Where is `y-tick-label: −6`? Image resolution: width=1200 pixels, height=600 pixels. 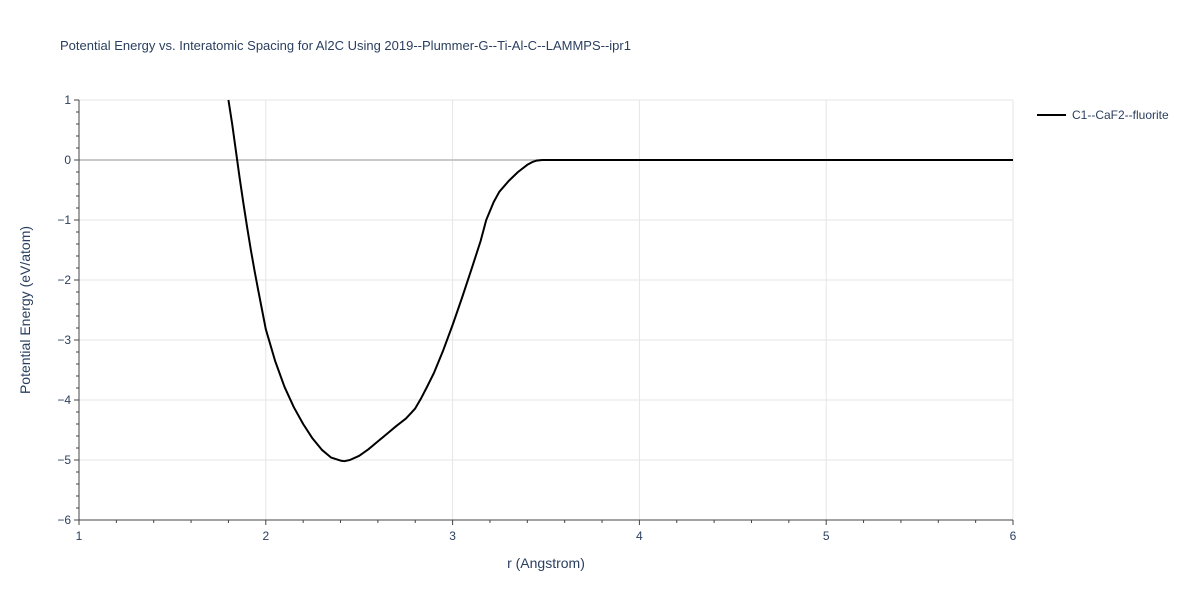 y-tick-label: −6 is located at coordinates (64, 520).